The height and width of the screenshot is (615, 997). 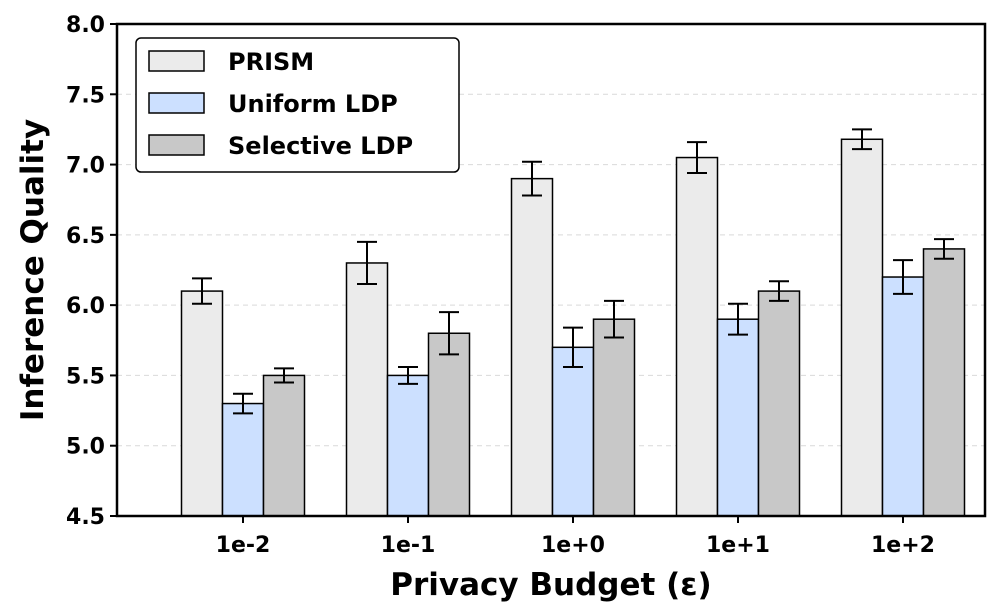 I want to click on x-axis-title: Privacy Budget (ε), so click(x=550, y=585).